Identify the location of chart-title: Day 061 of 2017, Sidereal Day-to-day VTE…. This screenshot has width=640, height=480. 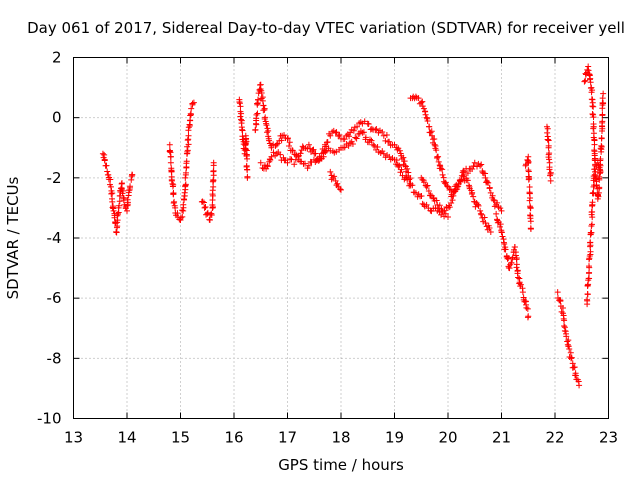
(326, 28).